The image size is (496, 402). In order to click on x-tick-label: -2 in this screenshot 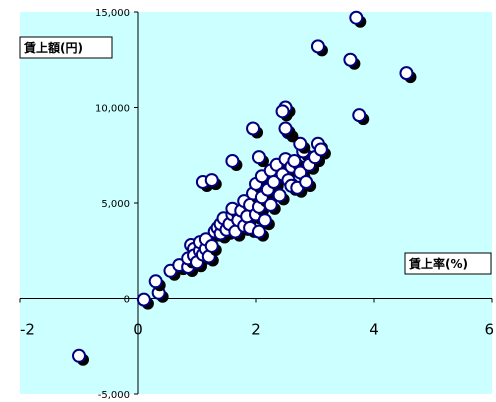, I will do `click(27, 330)`.